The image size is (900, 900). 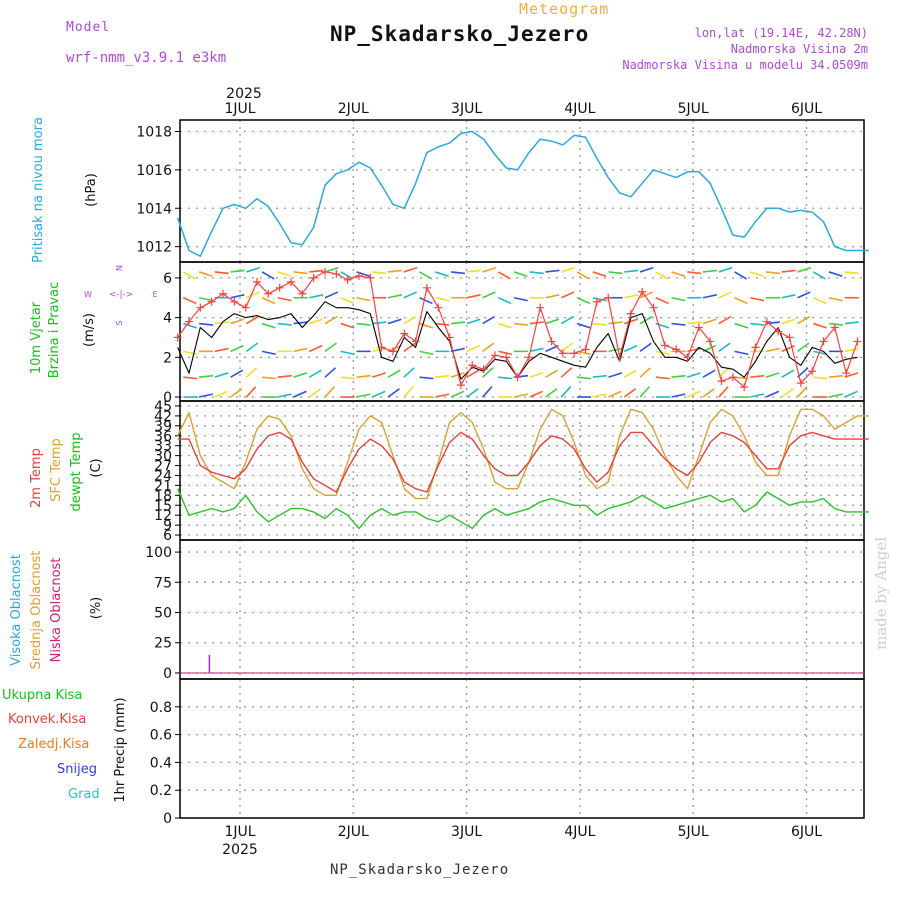 What do you see at coordinates (239, 832) in the screenshot?
I see `day-label-bottom: 1JUL` at bounding box center [239, 832].